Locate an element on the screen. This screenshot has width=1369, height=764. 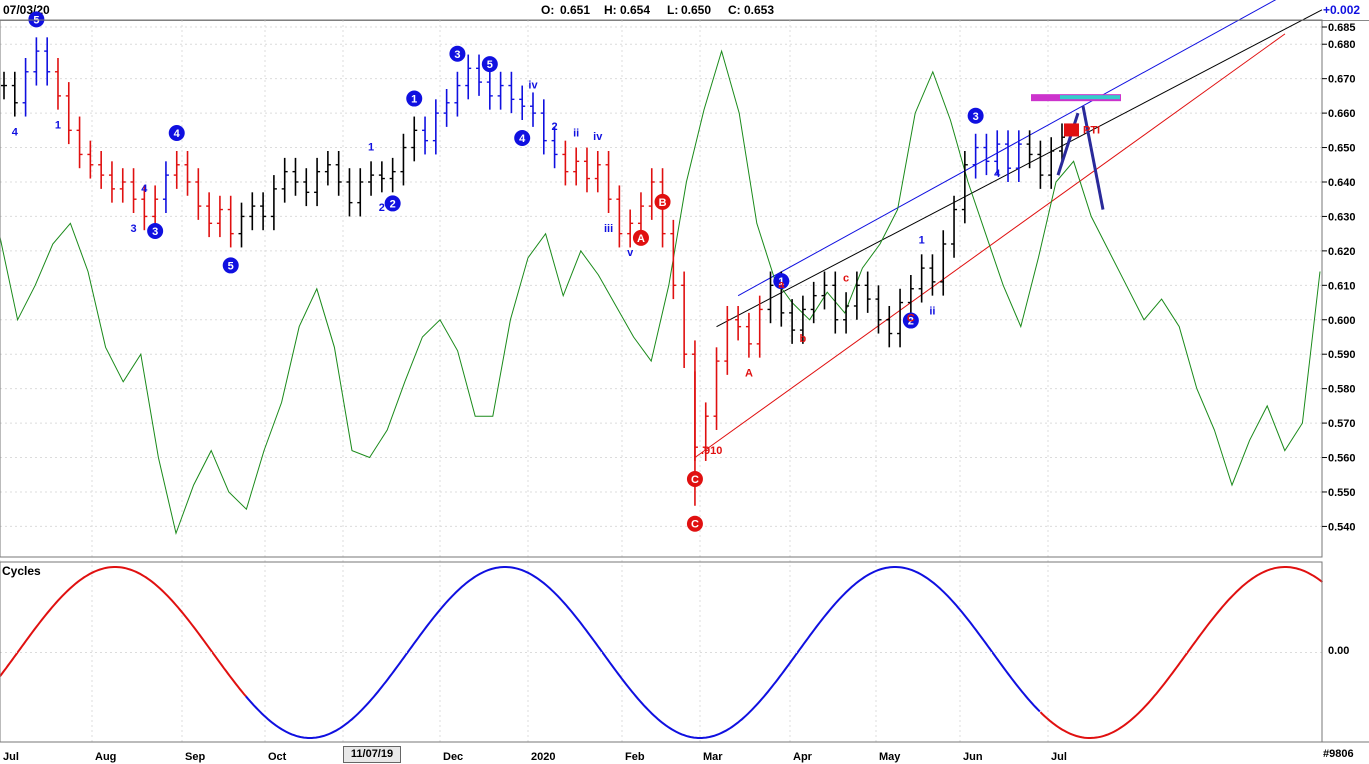
pti-box is located at coordinates (1071, 130).